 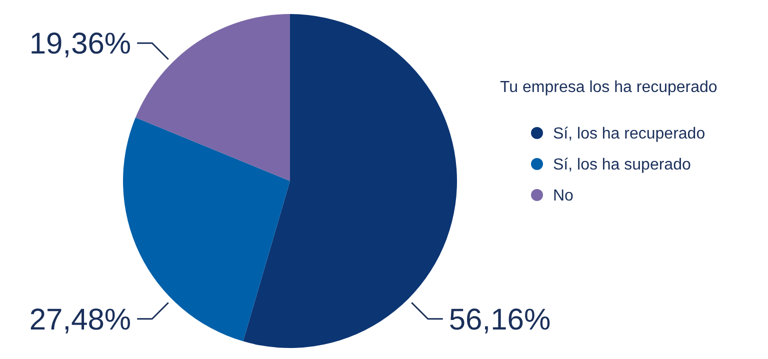 What do you see at coordinates (622, 165) in the screenshot?
I see `legend-label: Sí, los ha superado` at bounding box center [622, 165].